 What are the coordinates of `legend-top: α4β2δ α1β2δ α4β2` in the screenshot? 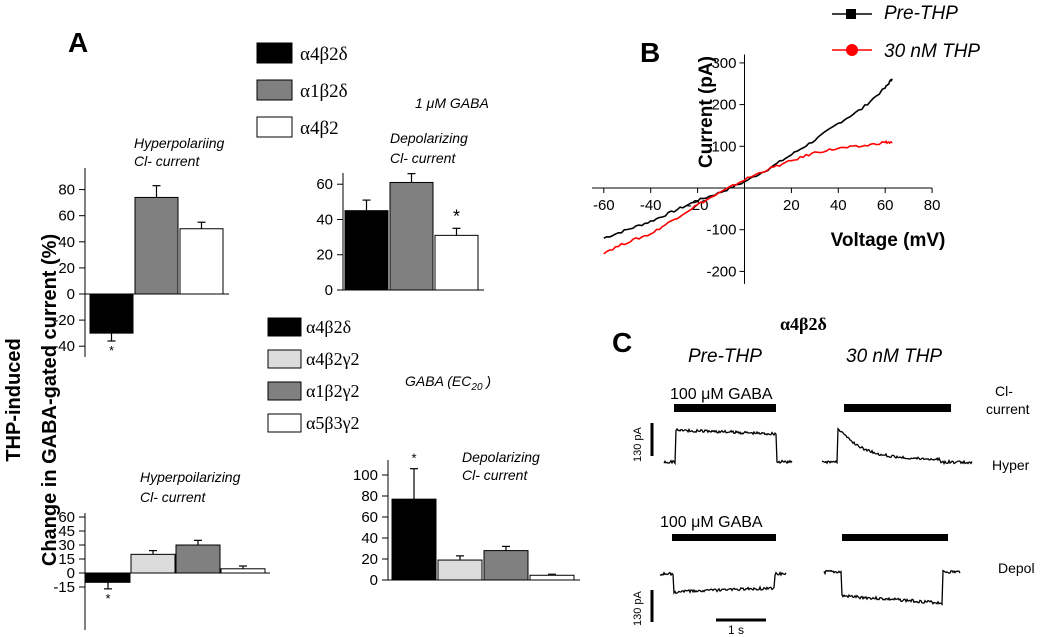 It's located at (302, 90).